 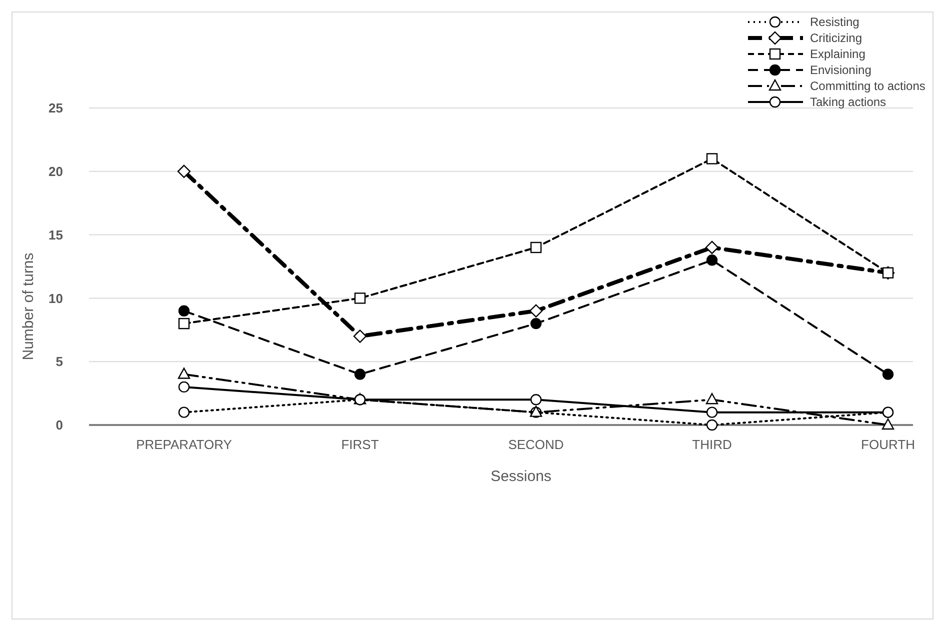 What do you see at coordinates (848, 102) in the screenshot?
I see `legend-label: Taking actions` at bounding box center [848, 102].